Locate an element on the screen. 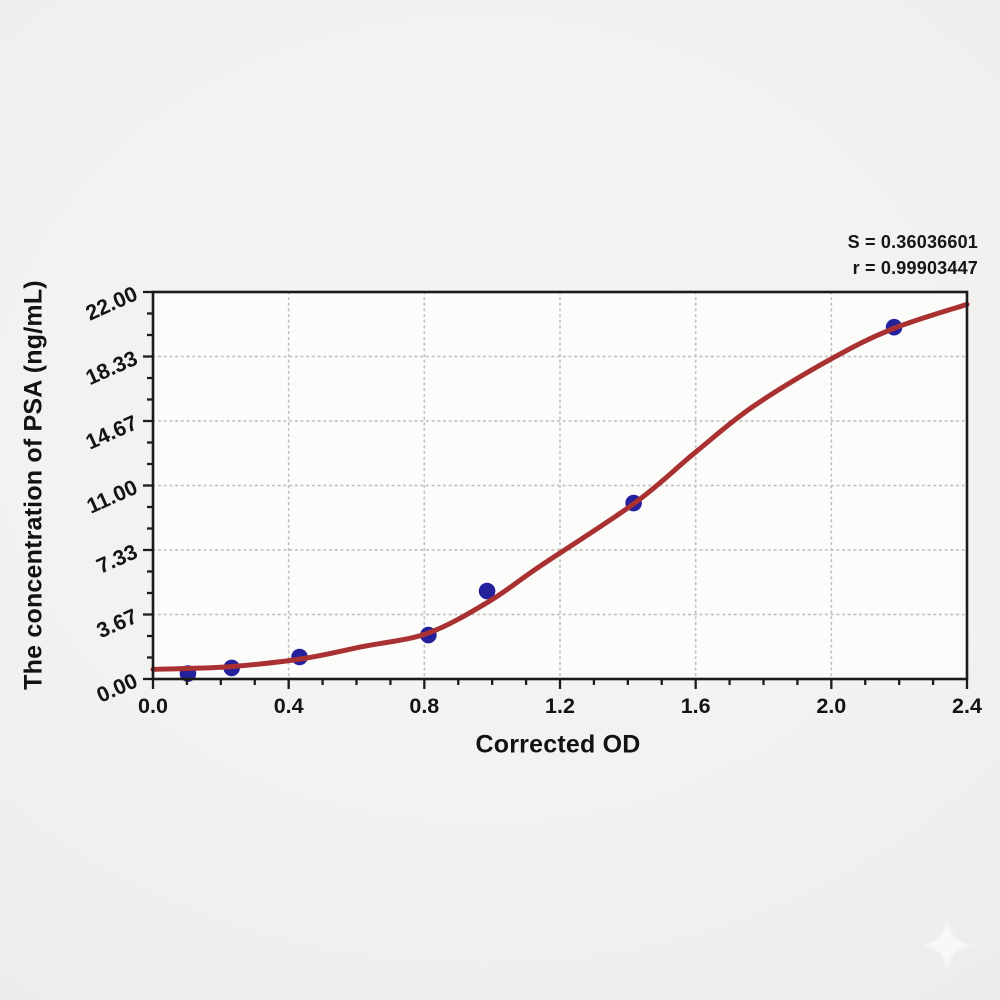 Image resolution: width=1000 pixels, height=1000 pixels. y-tick-label: 22.00 is located at coordinates (111, 304).